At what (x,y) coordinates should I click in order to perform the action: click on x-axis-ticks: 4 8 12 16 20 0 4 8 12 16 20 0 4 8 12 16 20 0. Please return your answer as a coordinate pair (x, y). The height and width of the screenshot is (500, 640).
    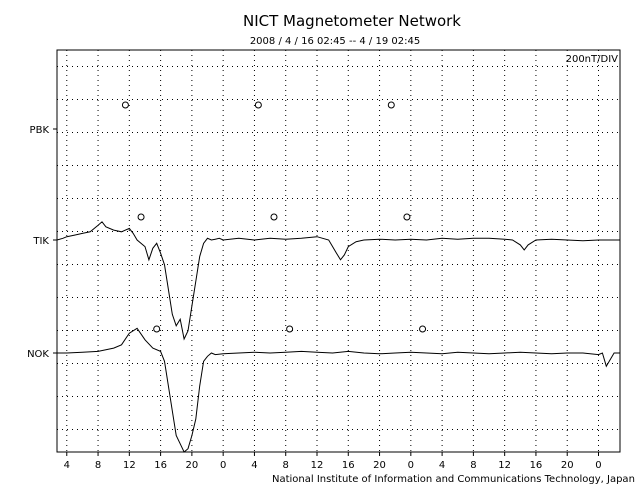
    Looking at the image, I should click on (333, 461).